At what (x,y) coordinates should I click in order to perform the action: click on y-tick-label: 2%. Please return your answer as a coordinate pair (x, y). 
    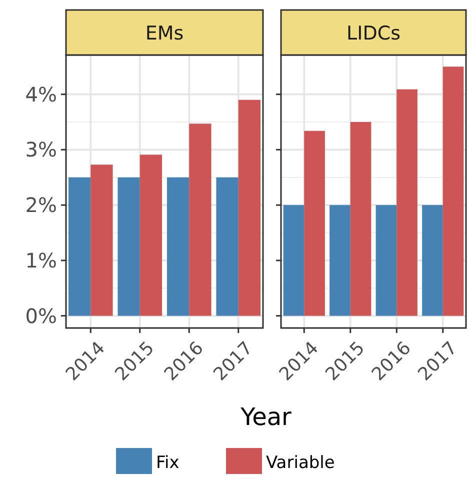
    Looking at the image, I should click on (41, 205).